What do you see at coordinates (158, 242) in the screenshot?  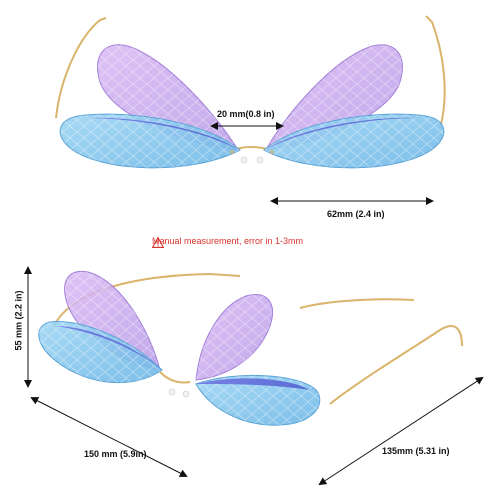 I see `warning-triangle-icon` at bounding box center [158, 242].